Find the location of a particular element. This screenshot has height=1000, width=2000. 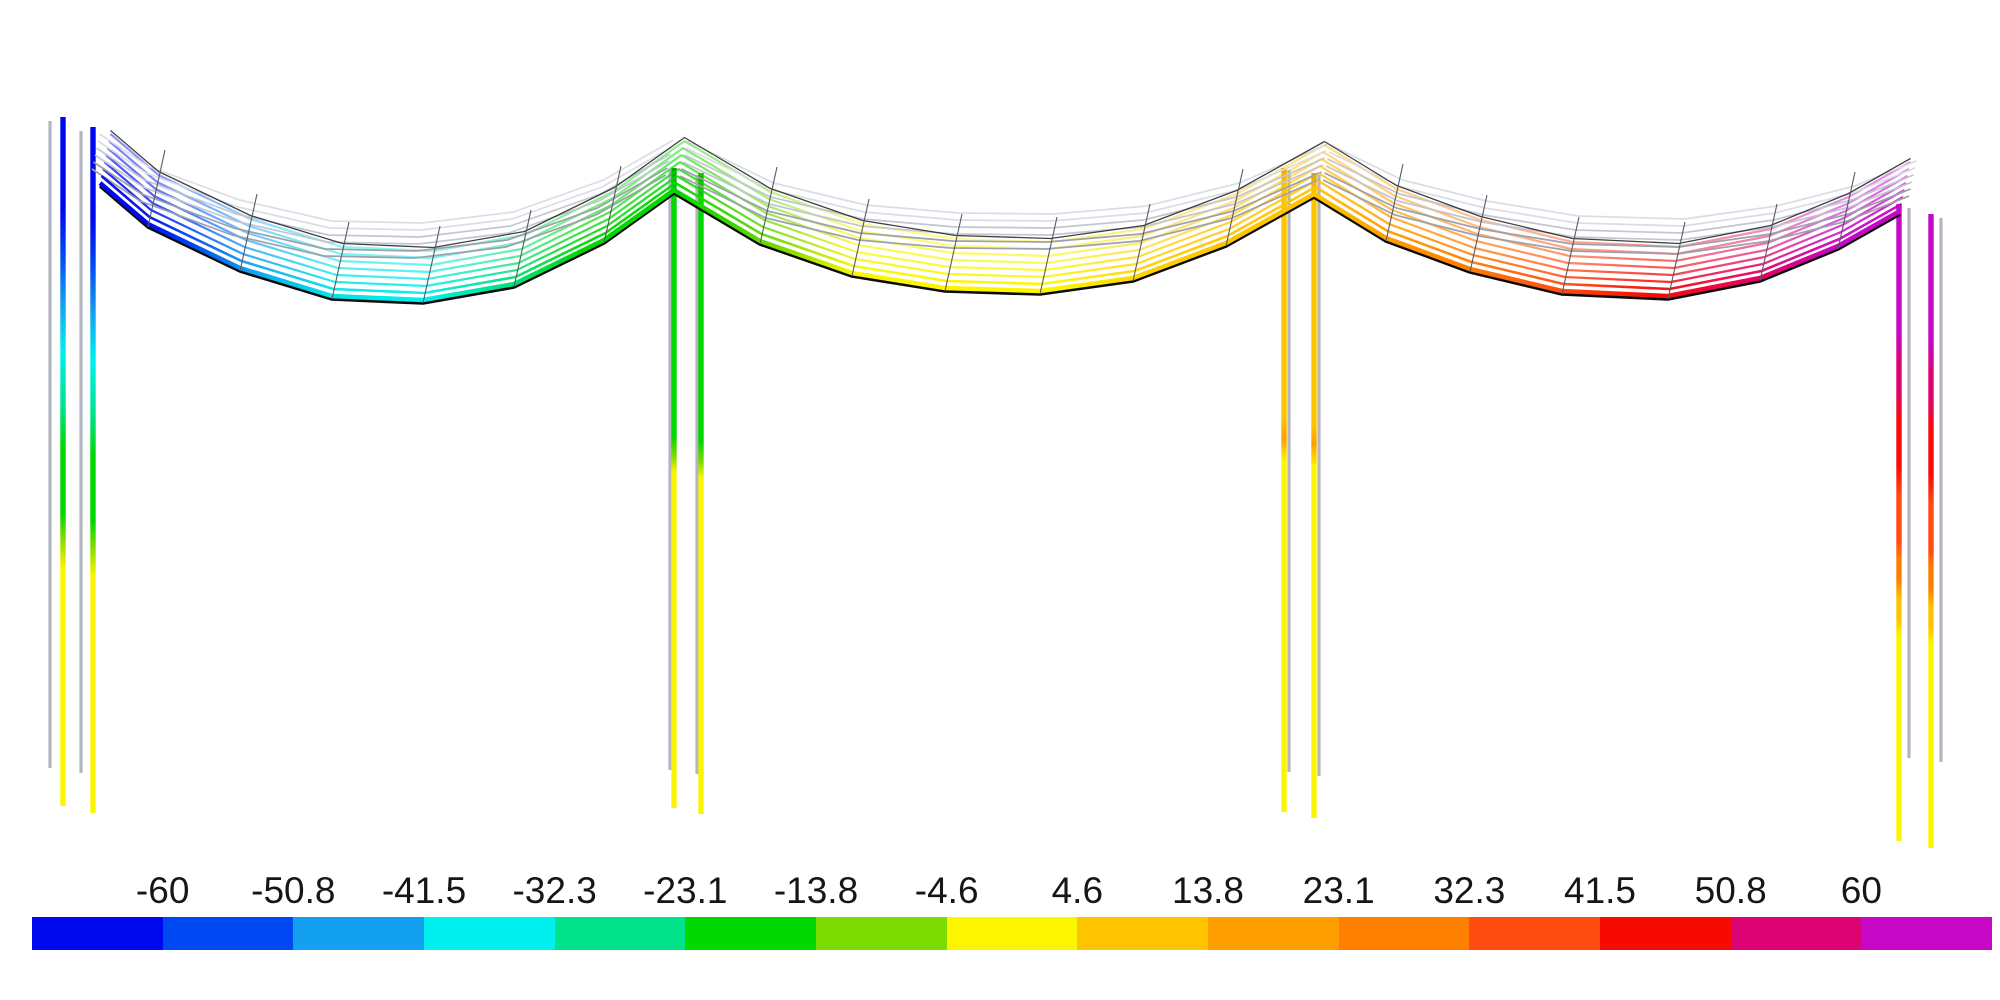

span-2-cable-front is located at coordinates (994, 241).